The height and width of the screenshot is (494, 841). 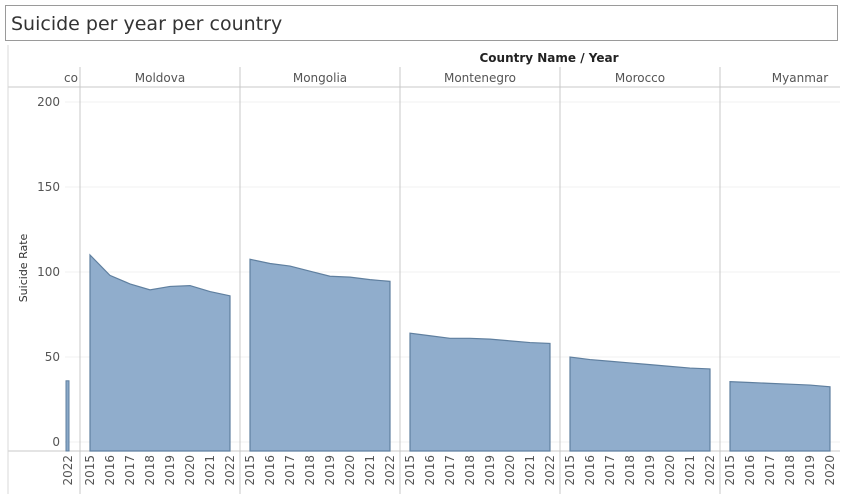 I want to click on panel-header-moldova: Moldova, so click(x=160, y=78).